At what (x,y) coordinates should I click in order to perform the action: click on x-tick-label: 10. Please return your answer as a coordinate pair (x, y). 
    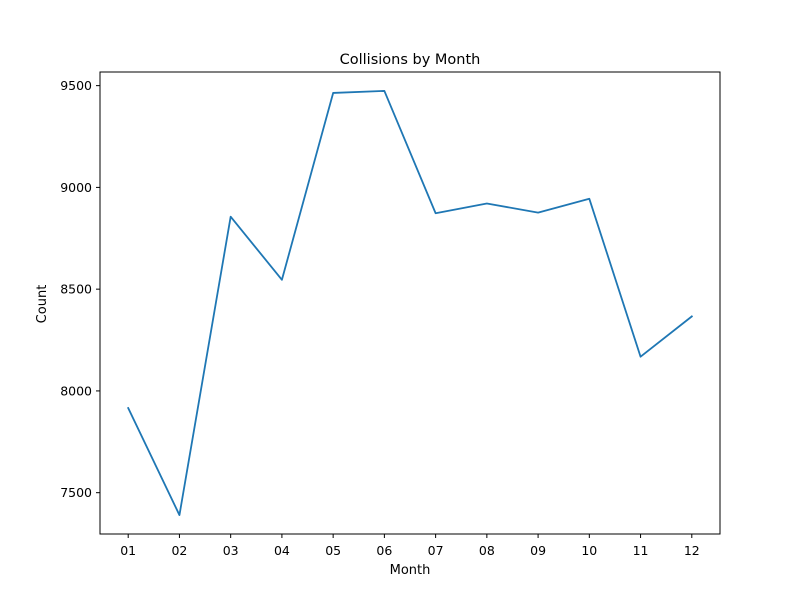
    Looking at the image, I should click on (589, 550).